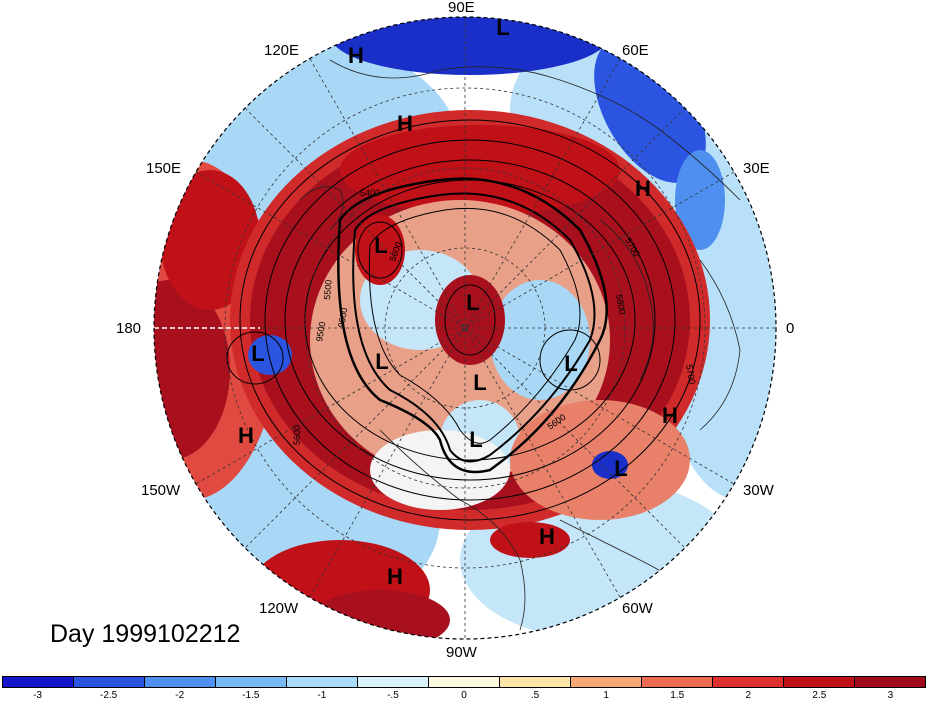 Image resolution: width=928 pixels, height=702 pixels. I want to click on longitude-label-120w: 120W, so click(279, 608).